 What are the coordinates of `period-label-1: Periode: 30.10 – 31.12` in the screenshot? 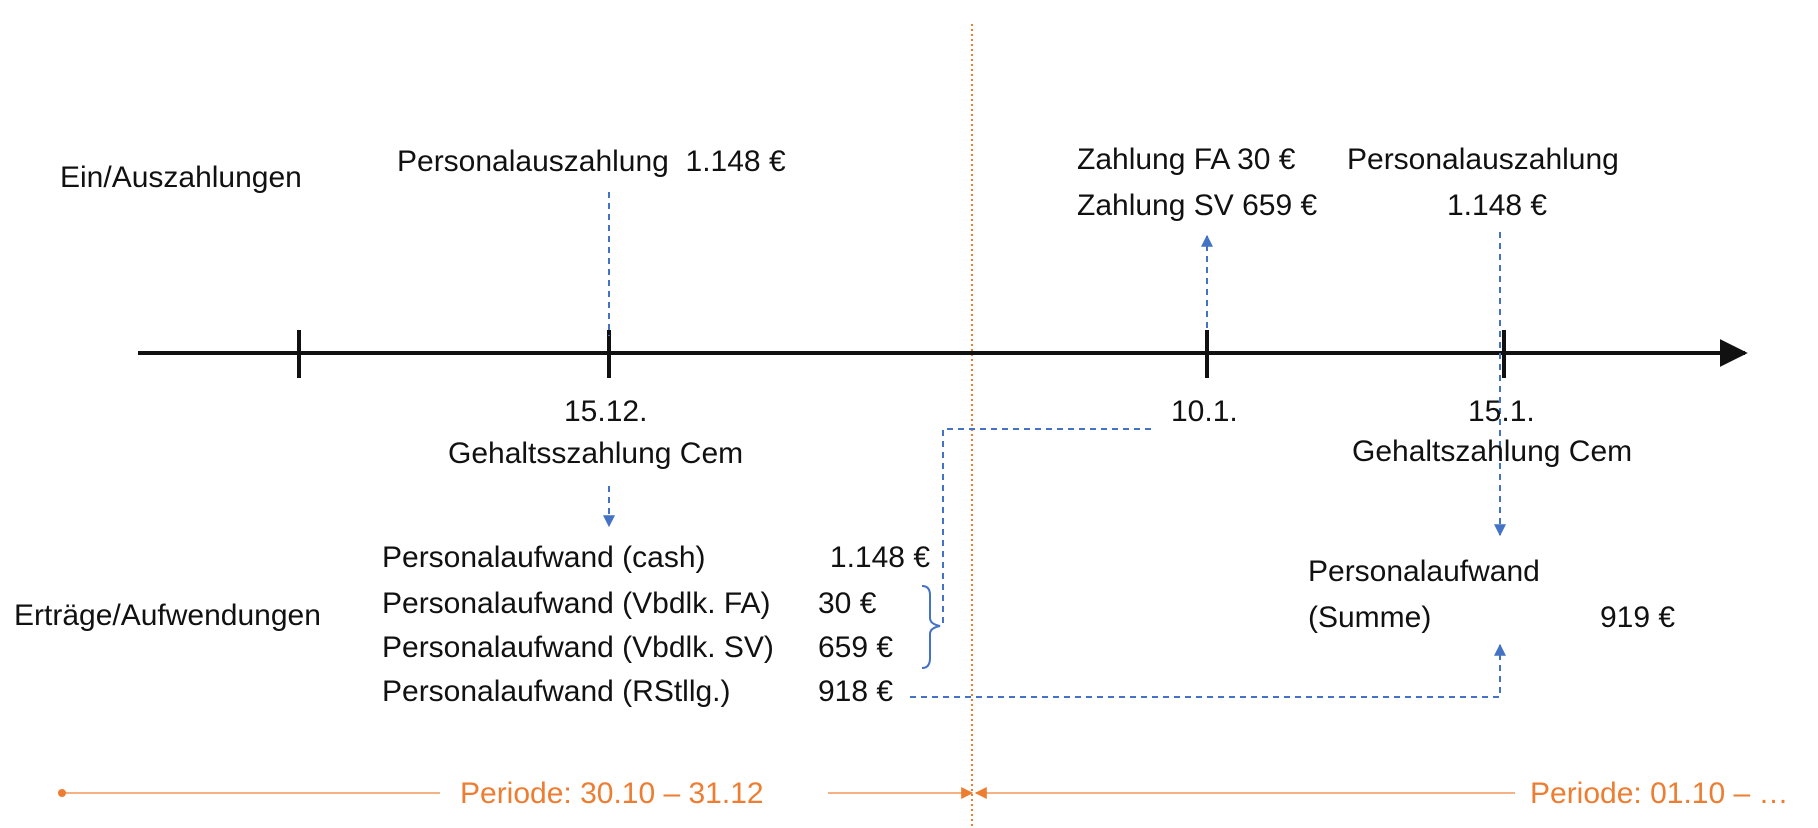 It's located at (612, 793).